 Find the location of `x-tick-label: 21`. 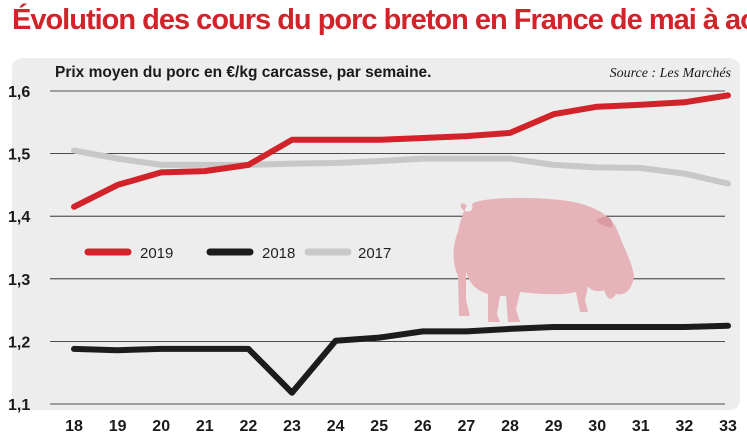

x-tick-label: 21 is located at coordinates (205, 426).